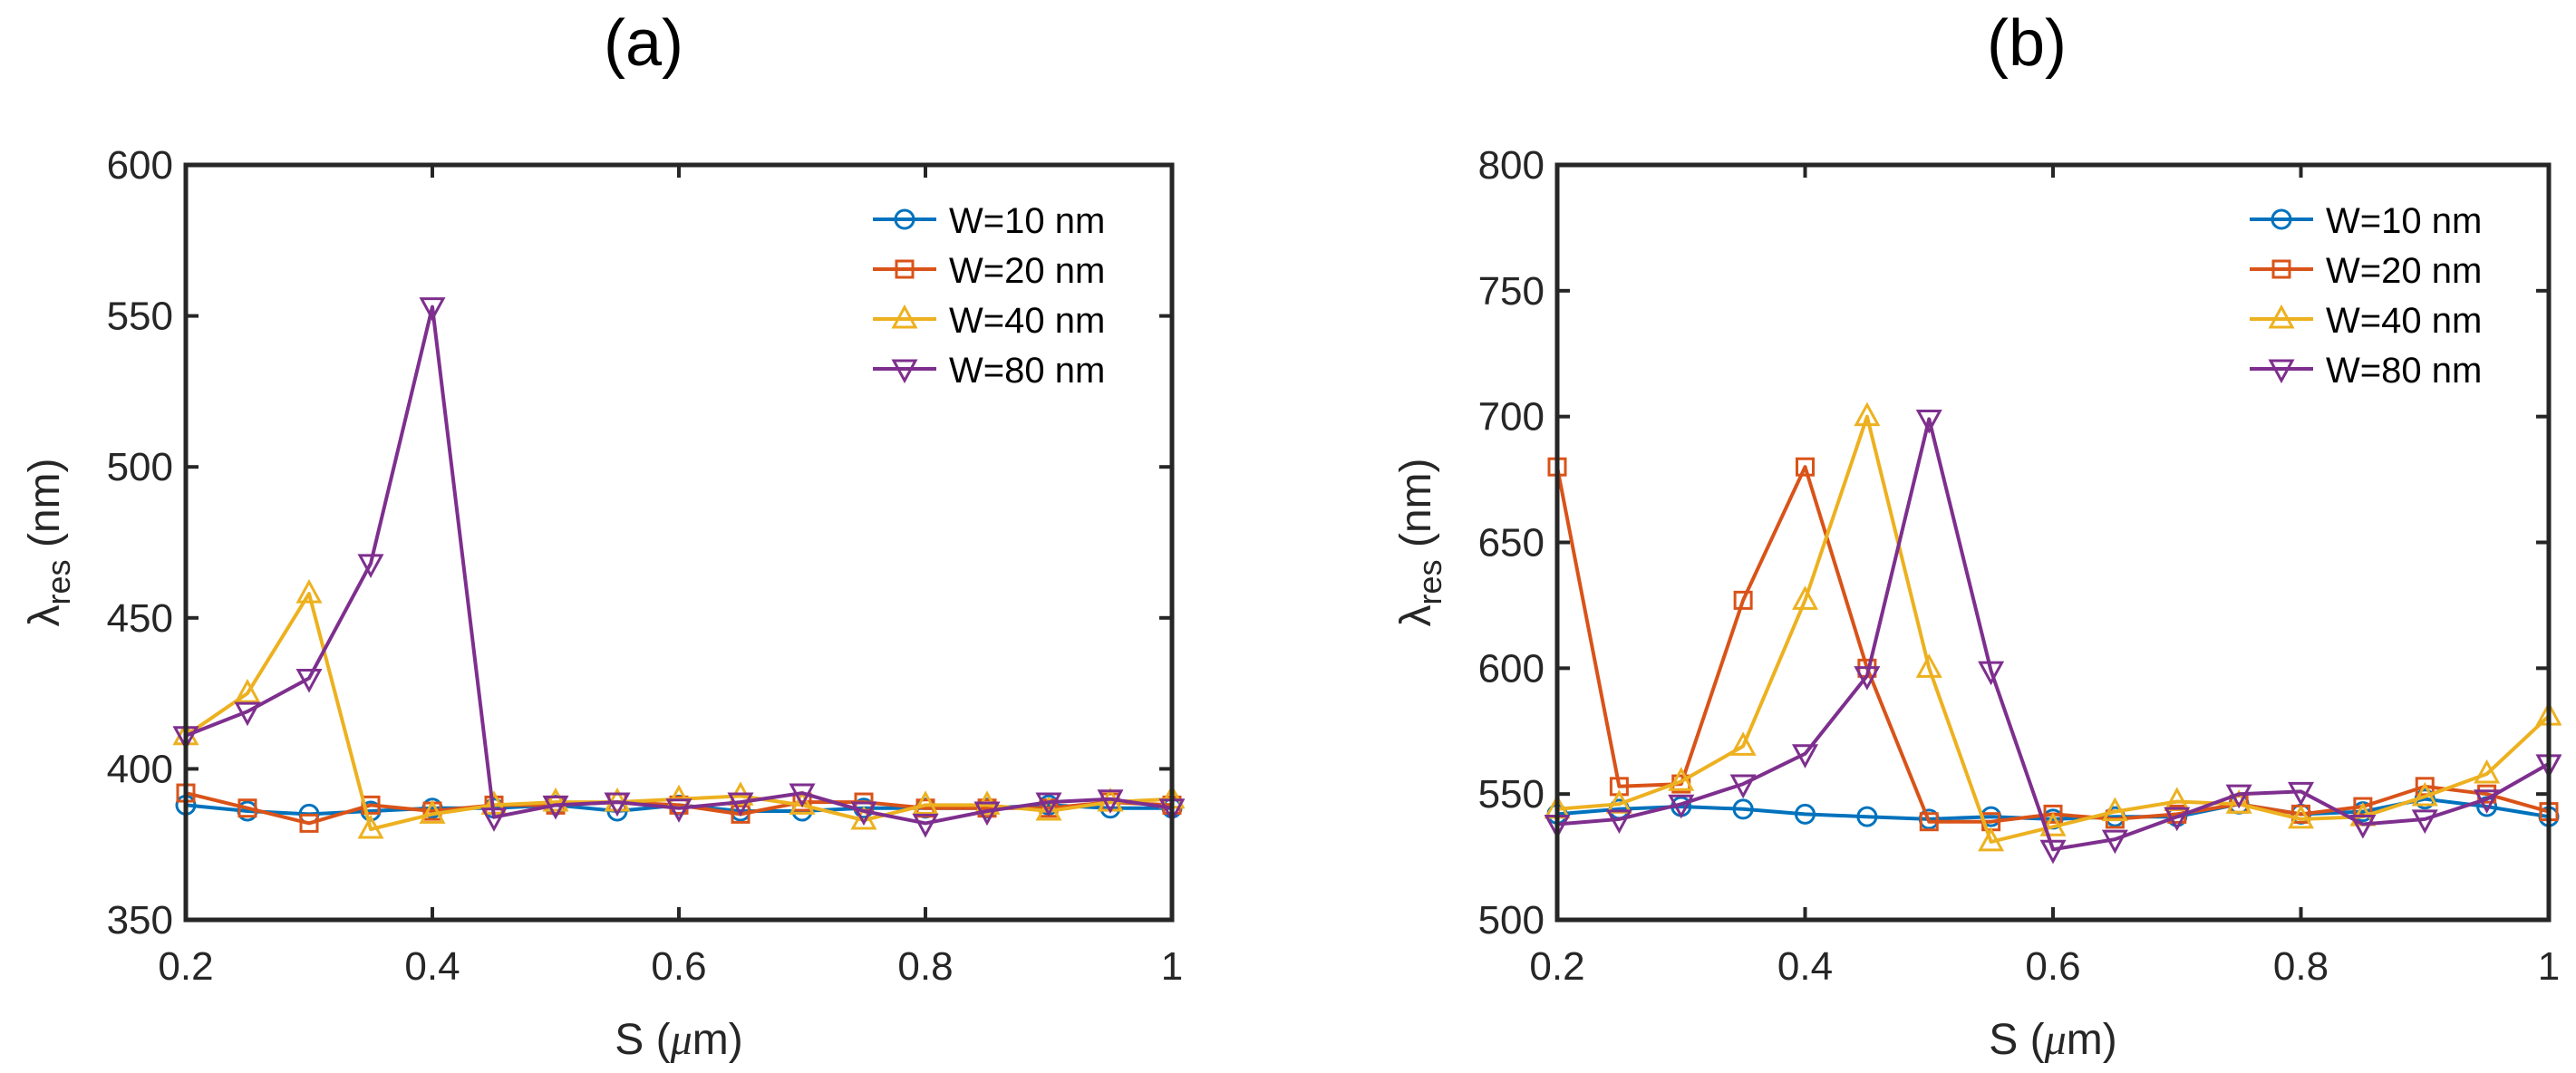 Image resolution: width=2576 pixels, height=1073 pixels. What do you see at coordinates (678, 966) in the screenshot?
I see `x-tick-label: 0.6` at bounding box center [678, 966].